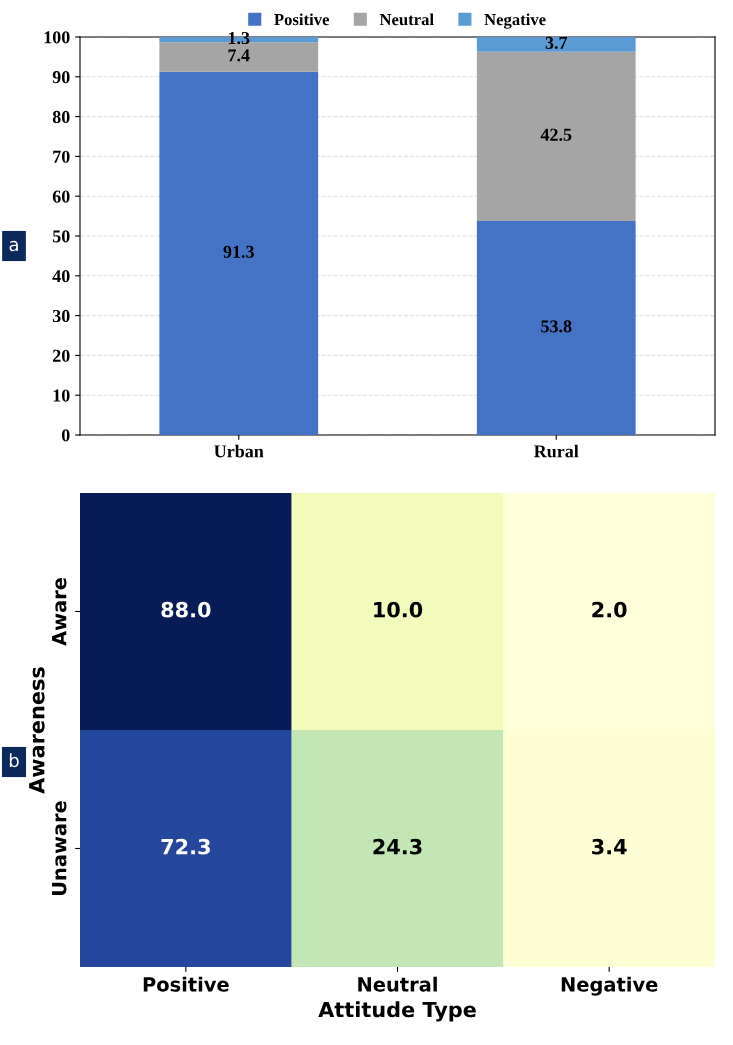 The height and width of the screenshot is (1045, 733). Describe the element at coordinates (556, 451) in the screenshot. I see `x-tick-label: Rural` at that location.